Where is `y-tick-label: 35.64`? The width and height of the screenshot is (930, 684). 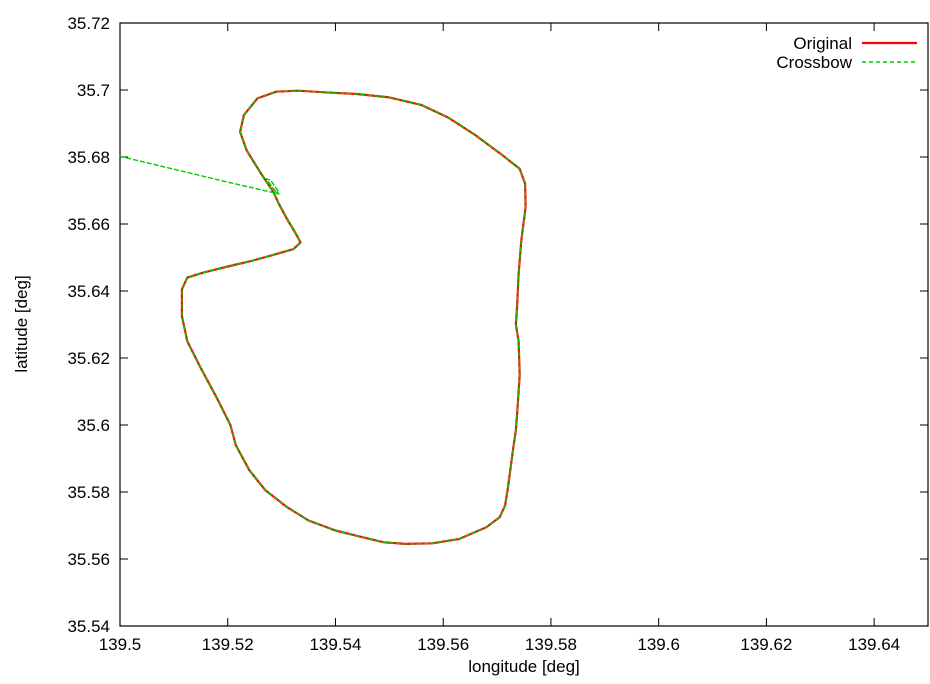 y-tick-label: 35.64 is located at coordinates (88, 291).